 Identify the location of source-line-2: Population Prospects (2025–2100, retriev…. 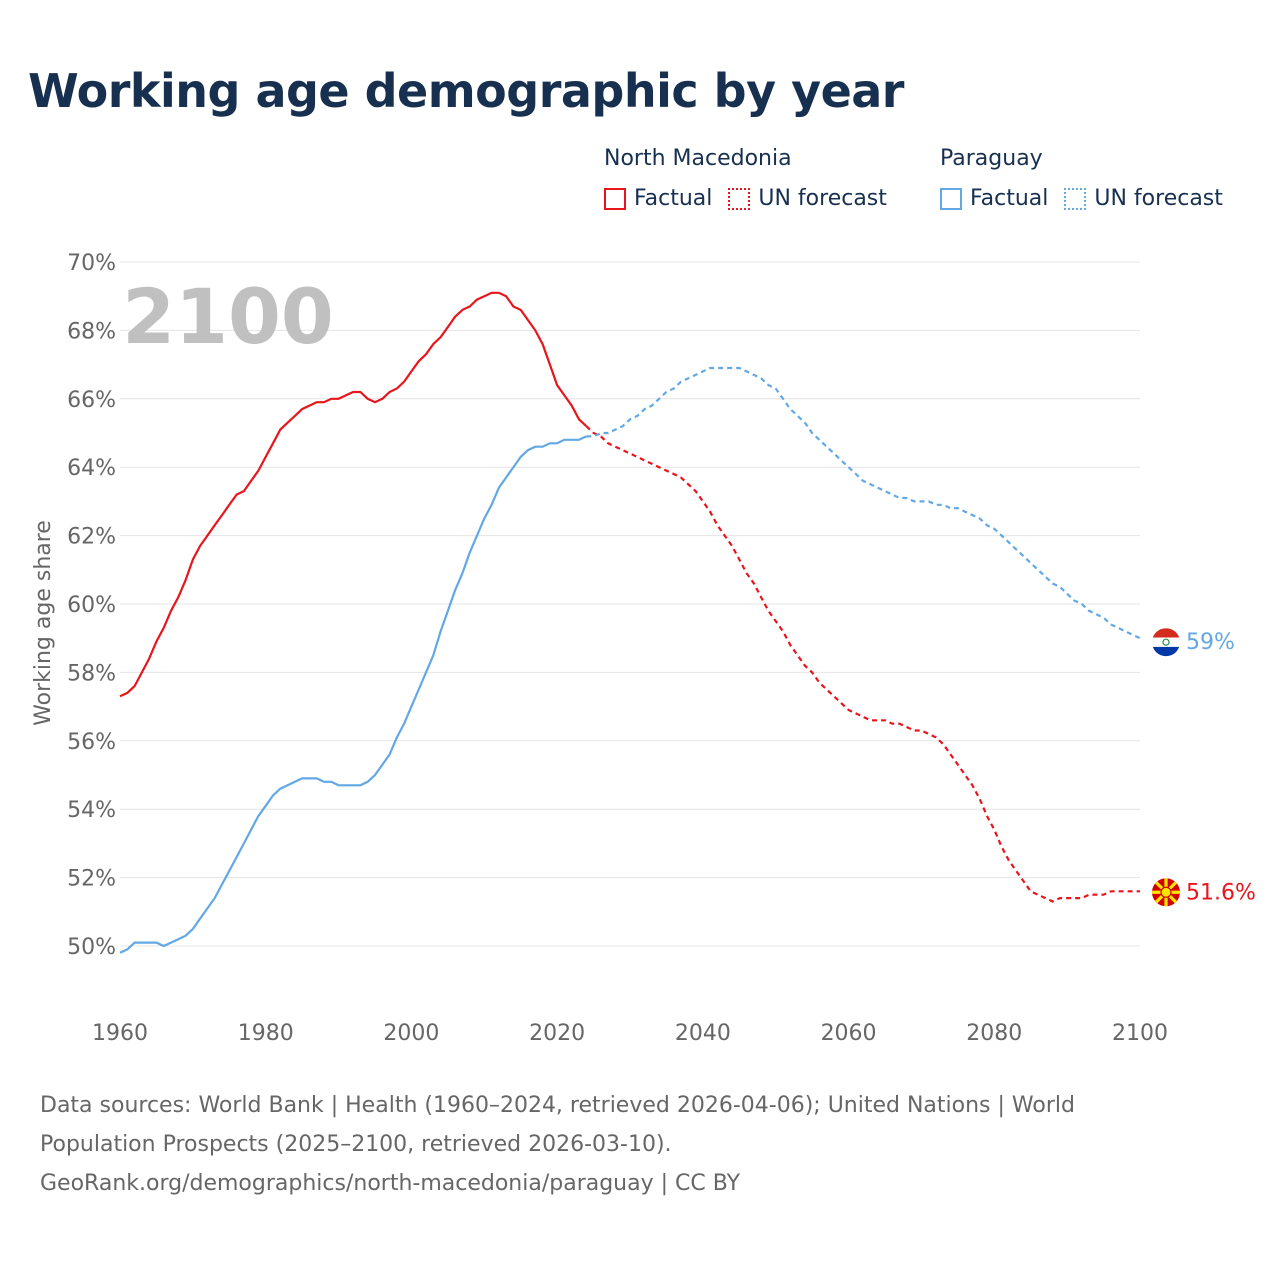
(356, 1144).